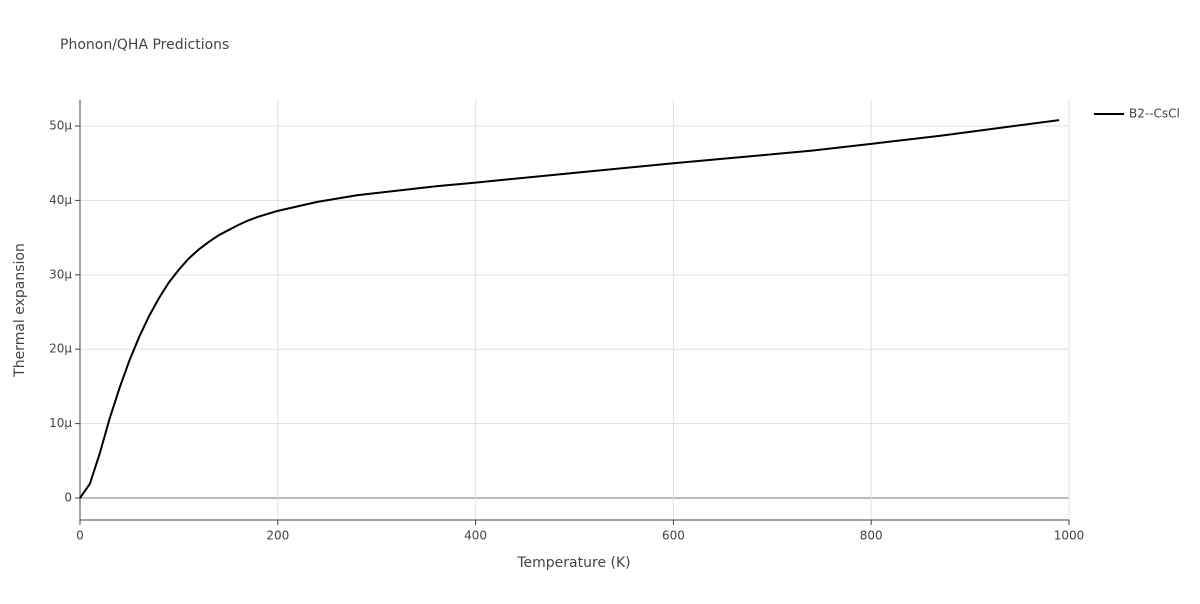  Describe the element at coordinates (60, 423) in the screenshot. I see `y-tick-label: 10μ` at that location.